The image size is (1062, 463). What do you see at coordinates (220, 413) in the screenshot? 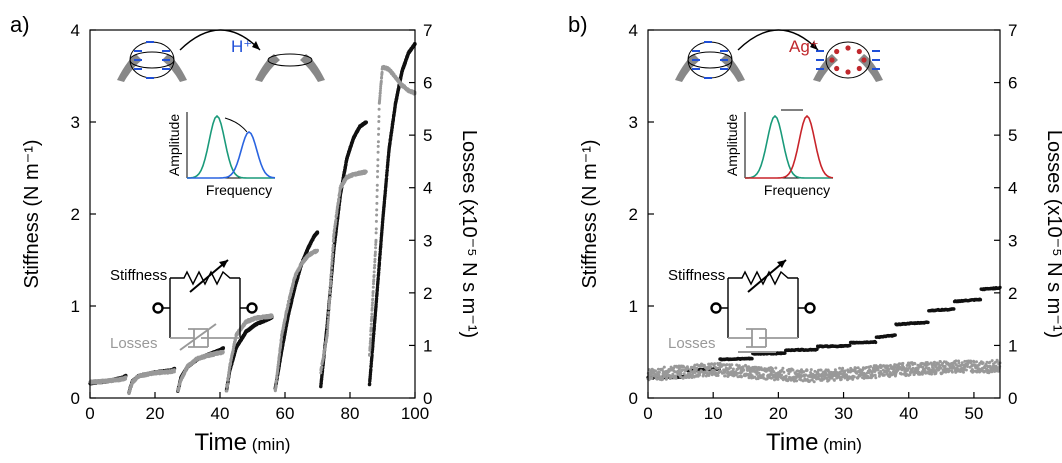
I see `x-tick-label: 40` at bounding box center [220, 413].